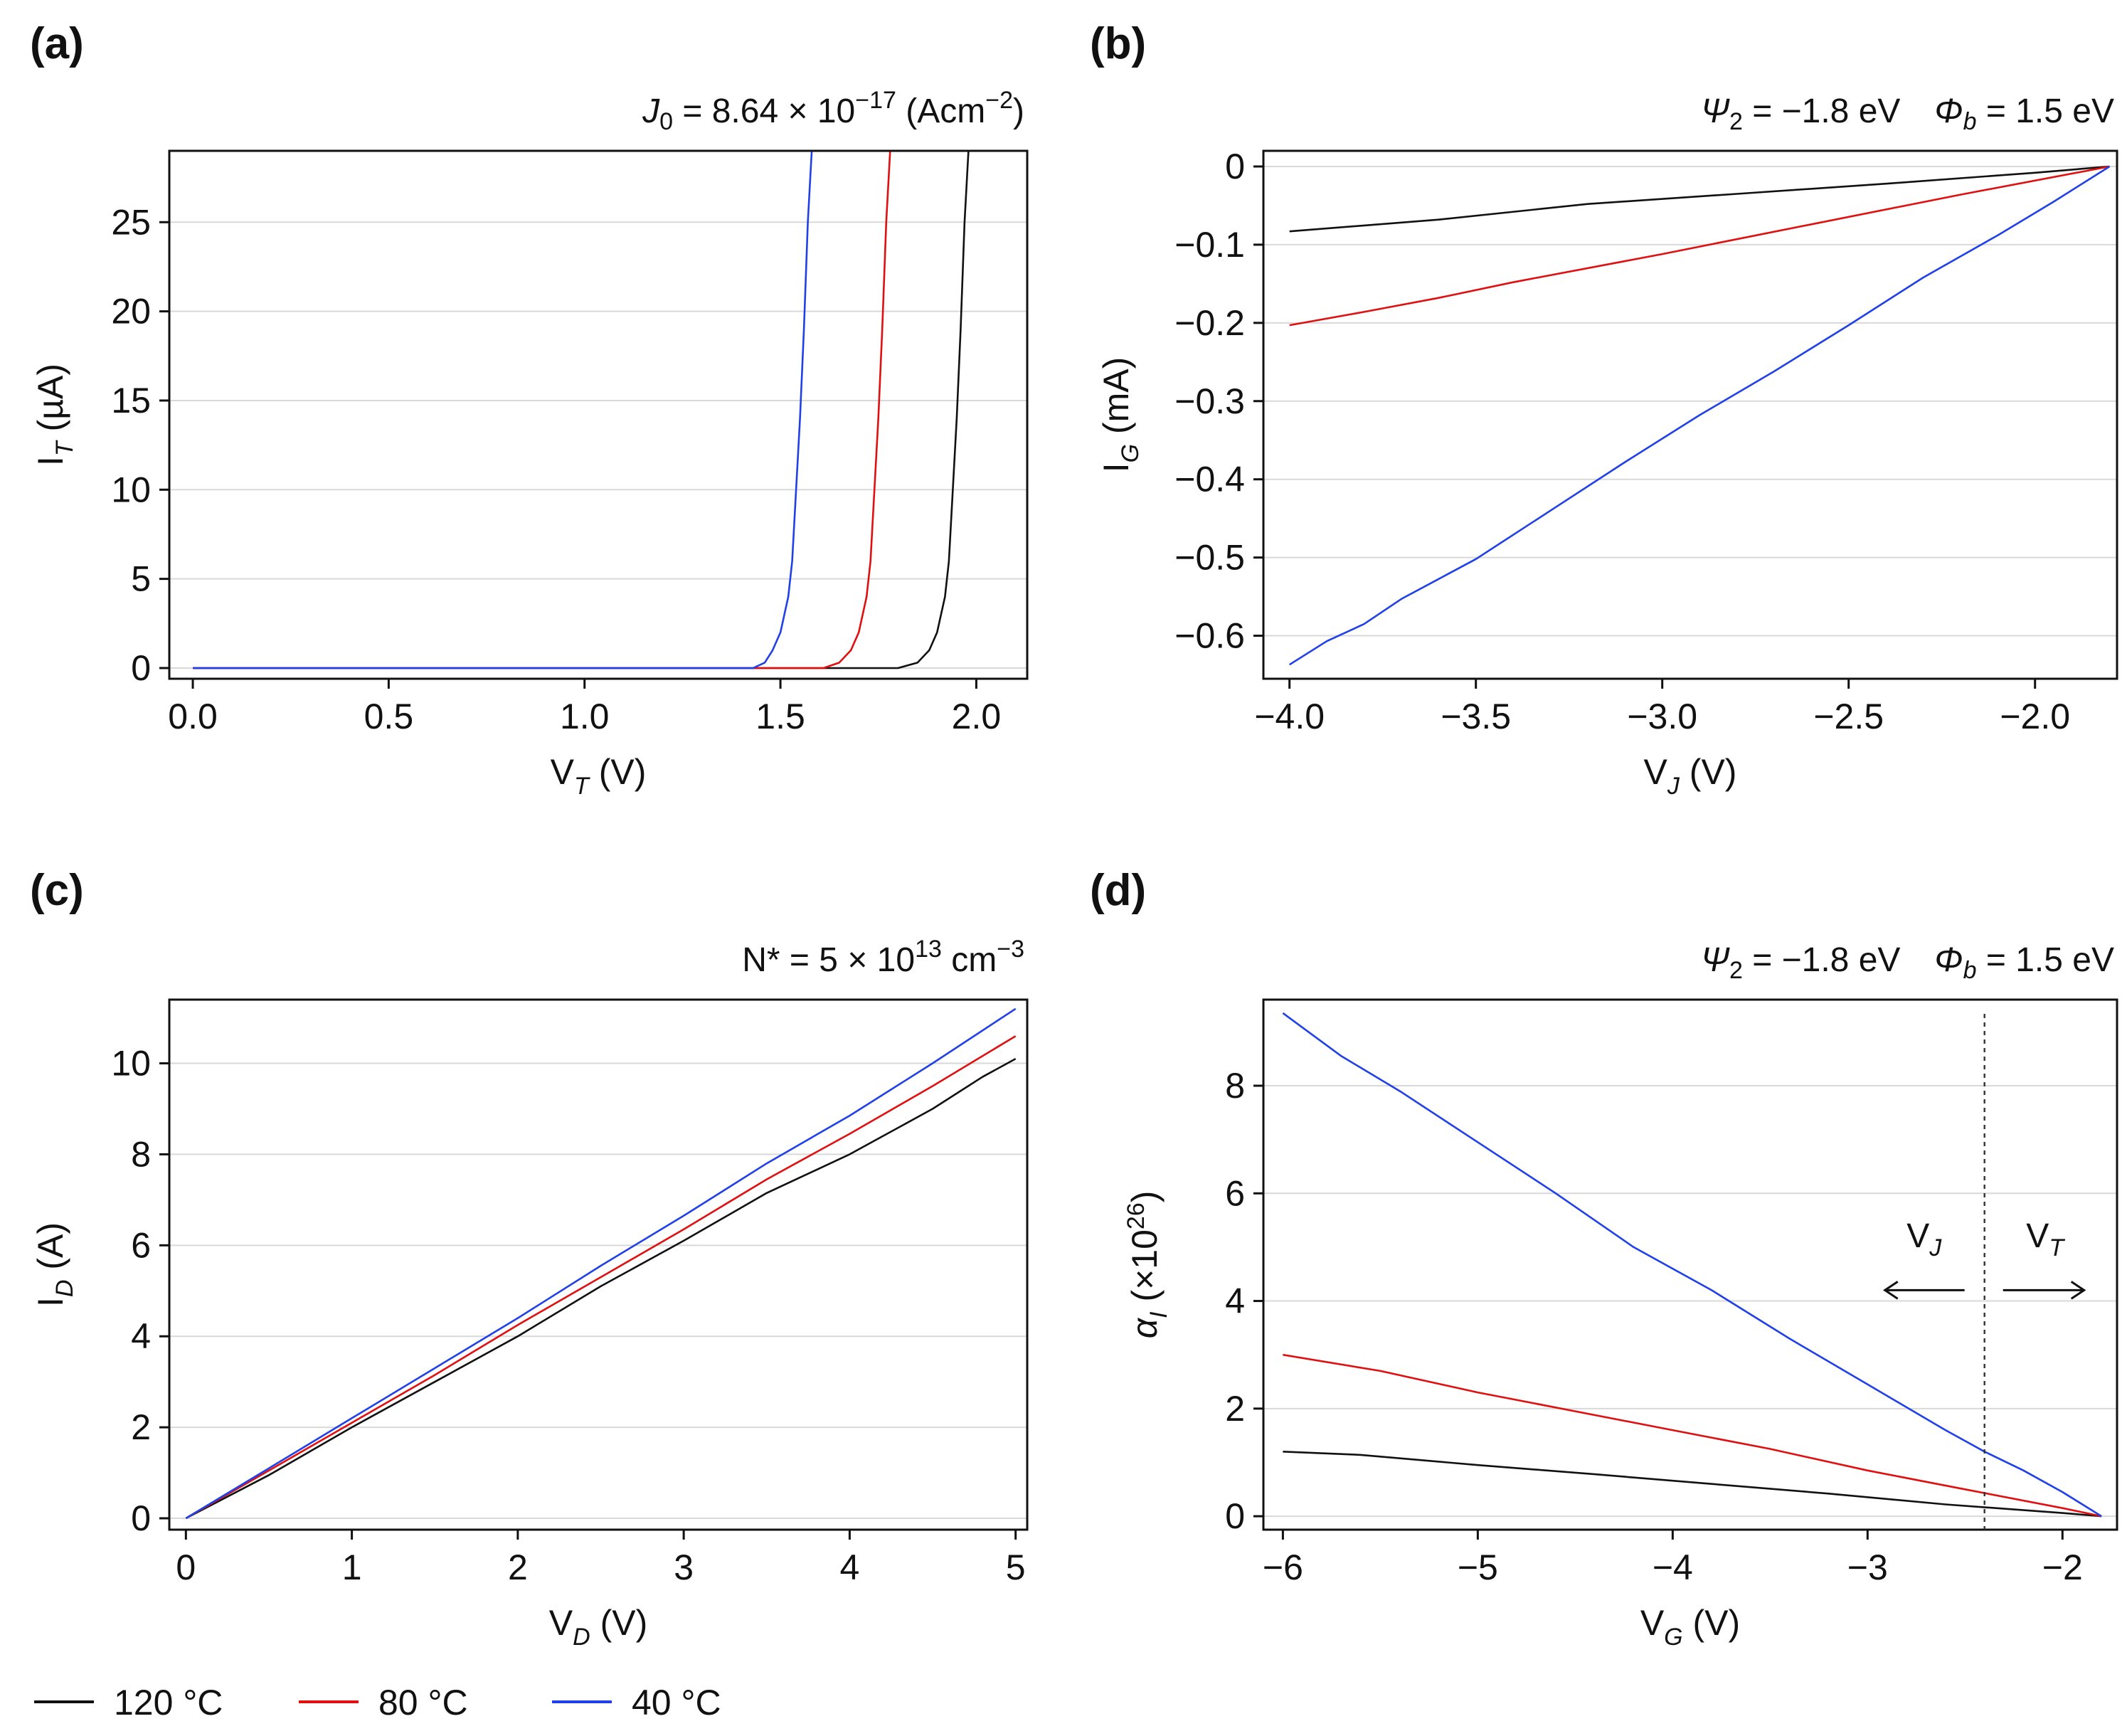 This screenshot has height=1736, width=2127. Describe the element at coordinates (940, 111) in the screenshot. I see `annotation-suffix: (Acm` at that location.